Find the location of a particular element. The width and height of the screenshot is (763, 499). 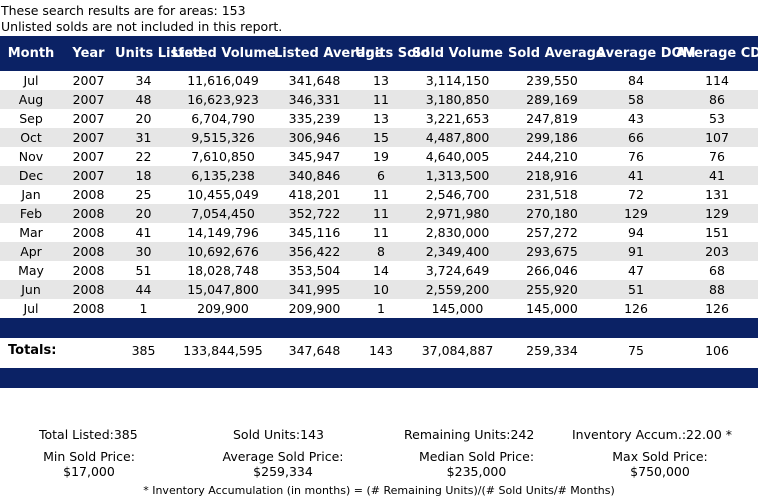

table-cell: 4,640,005 is located at coordinates (457, 156).